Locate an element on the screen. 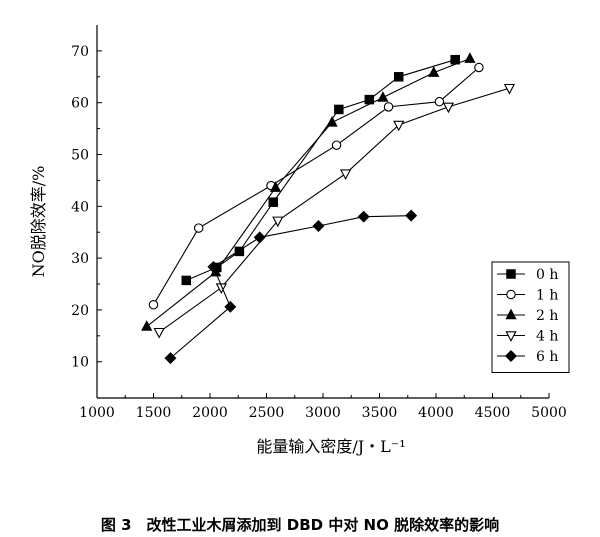  legend-box is located at coordinates (530, 317).